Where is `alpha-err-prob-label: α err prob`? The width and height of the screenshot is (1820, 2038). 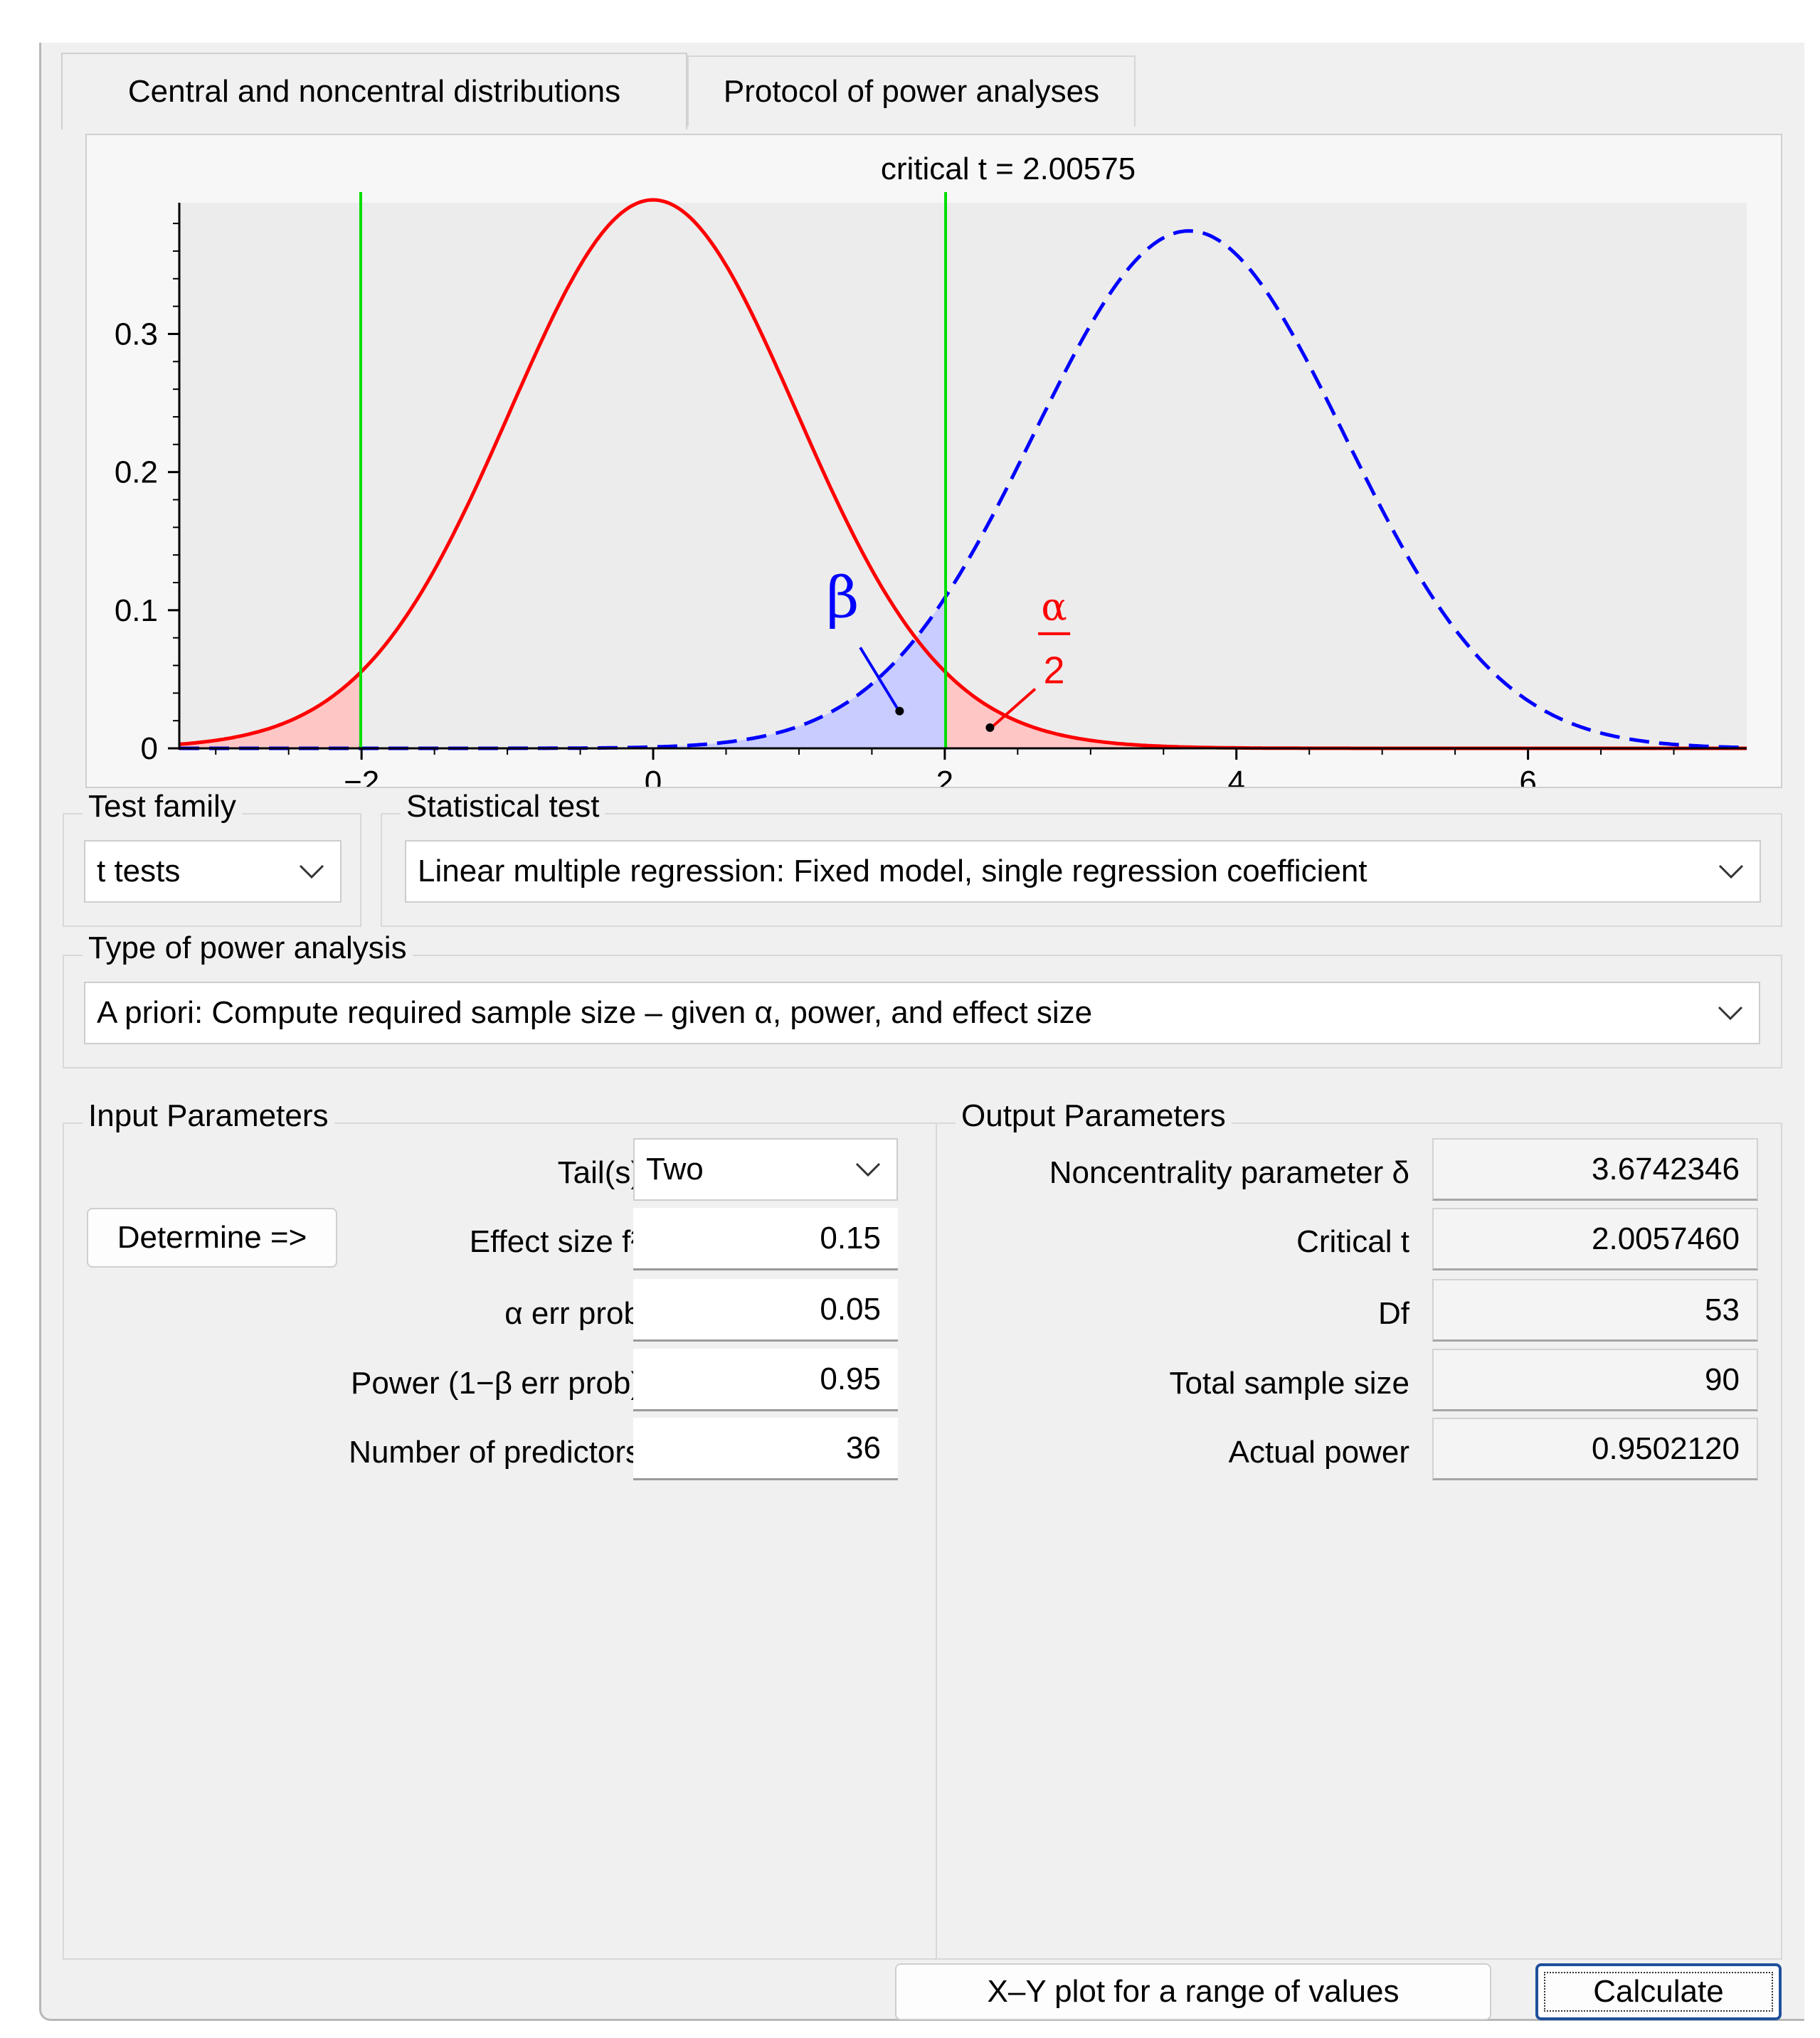
alpha-err-prob-label: α err prob is located at coordinates (572, 1313).